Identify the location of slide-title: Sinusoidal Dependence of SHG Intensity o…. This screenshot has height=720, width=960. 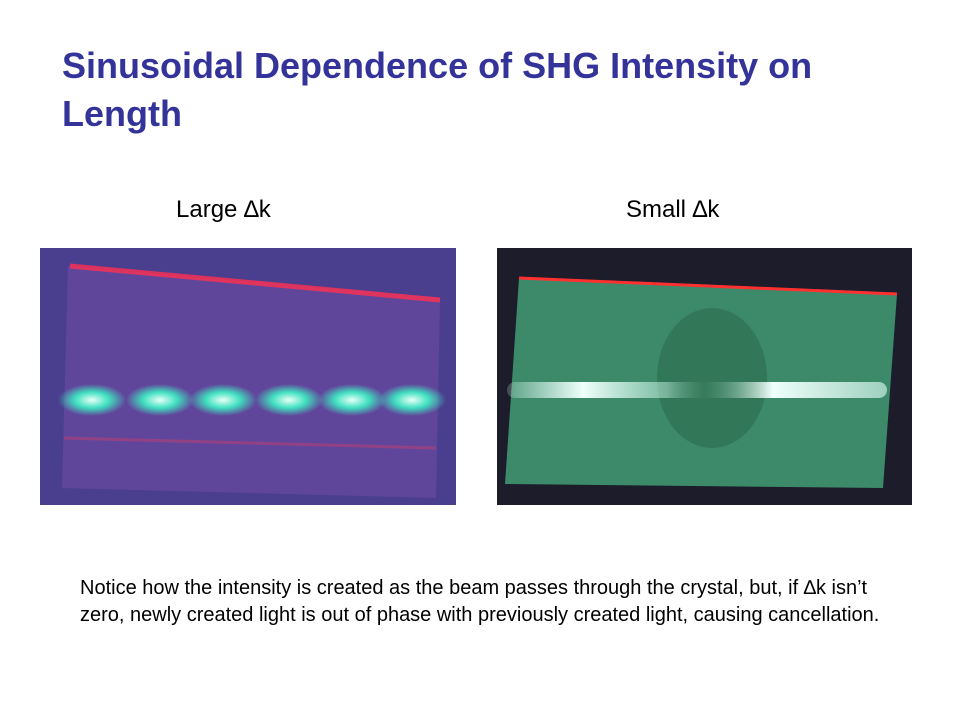
(437, 89).